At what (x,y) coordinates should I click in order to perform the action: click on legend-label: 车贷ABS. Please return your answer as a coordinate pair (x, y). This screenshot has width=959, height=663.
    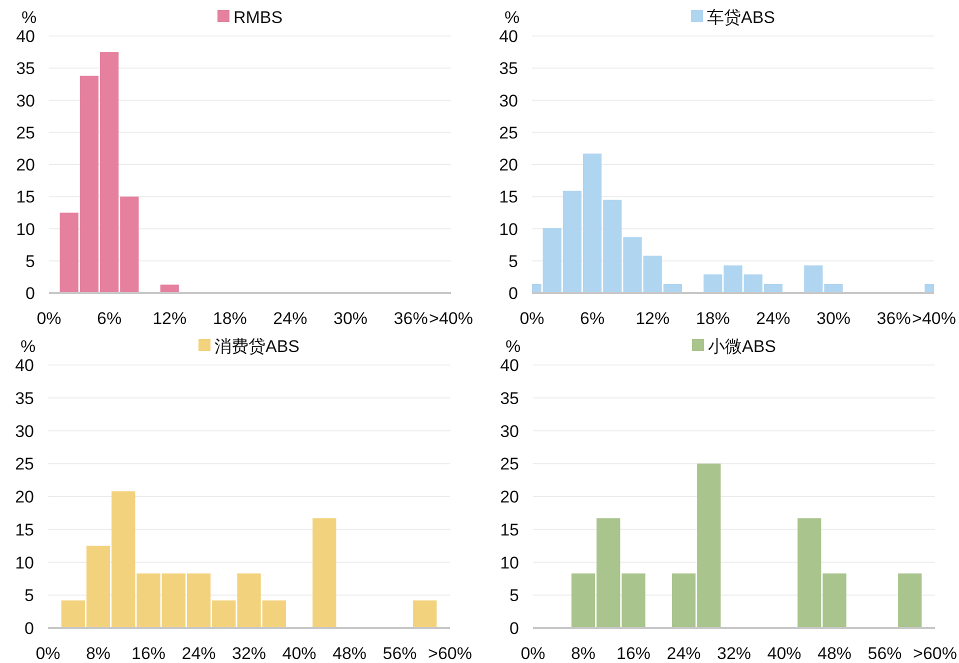
    Looking at the image, I should click on (741, 17).